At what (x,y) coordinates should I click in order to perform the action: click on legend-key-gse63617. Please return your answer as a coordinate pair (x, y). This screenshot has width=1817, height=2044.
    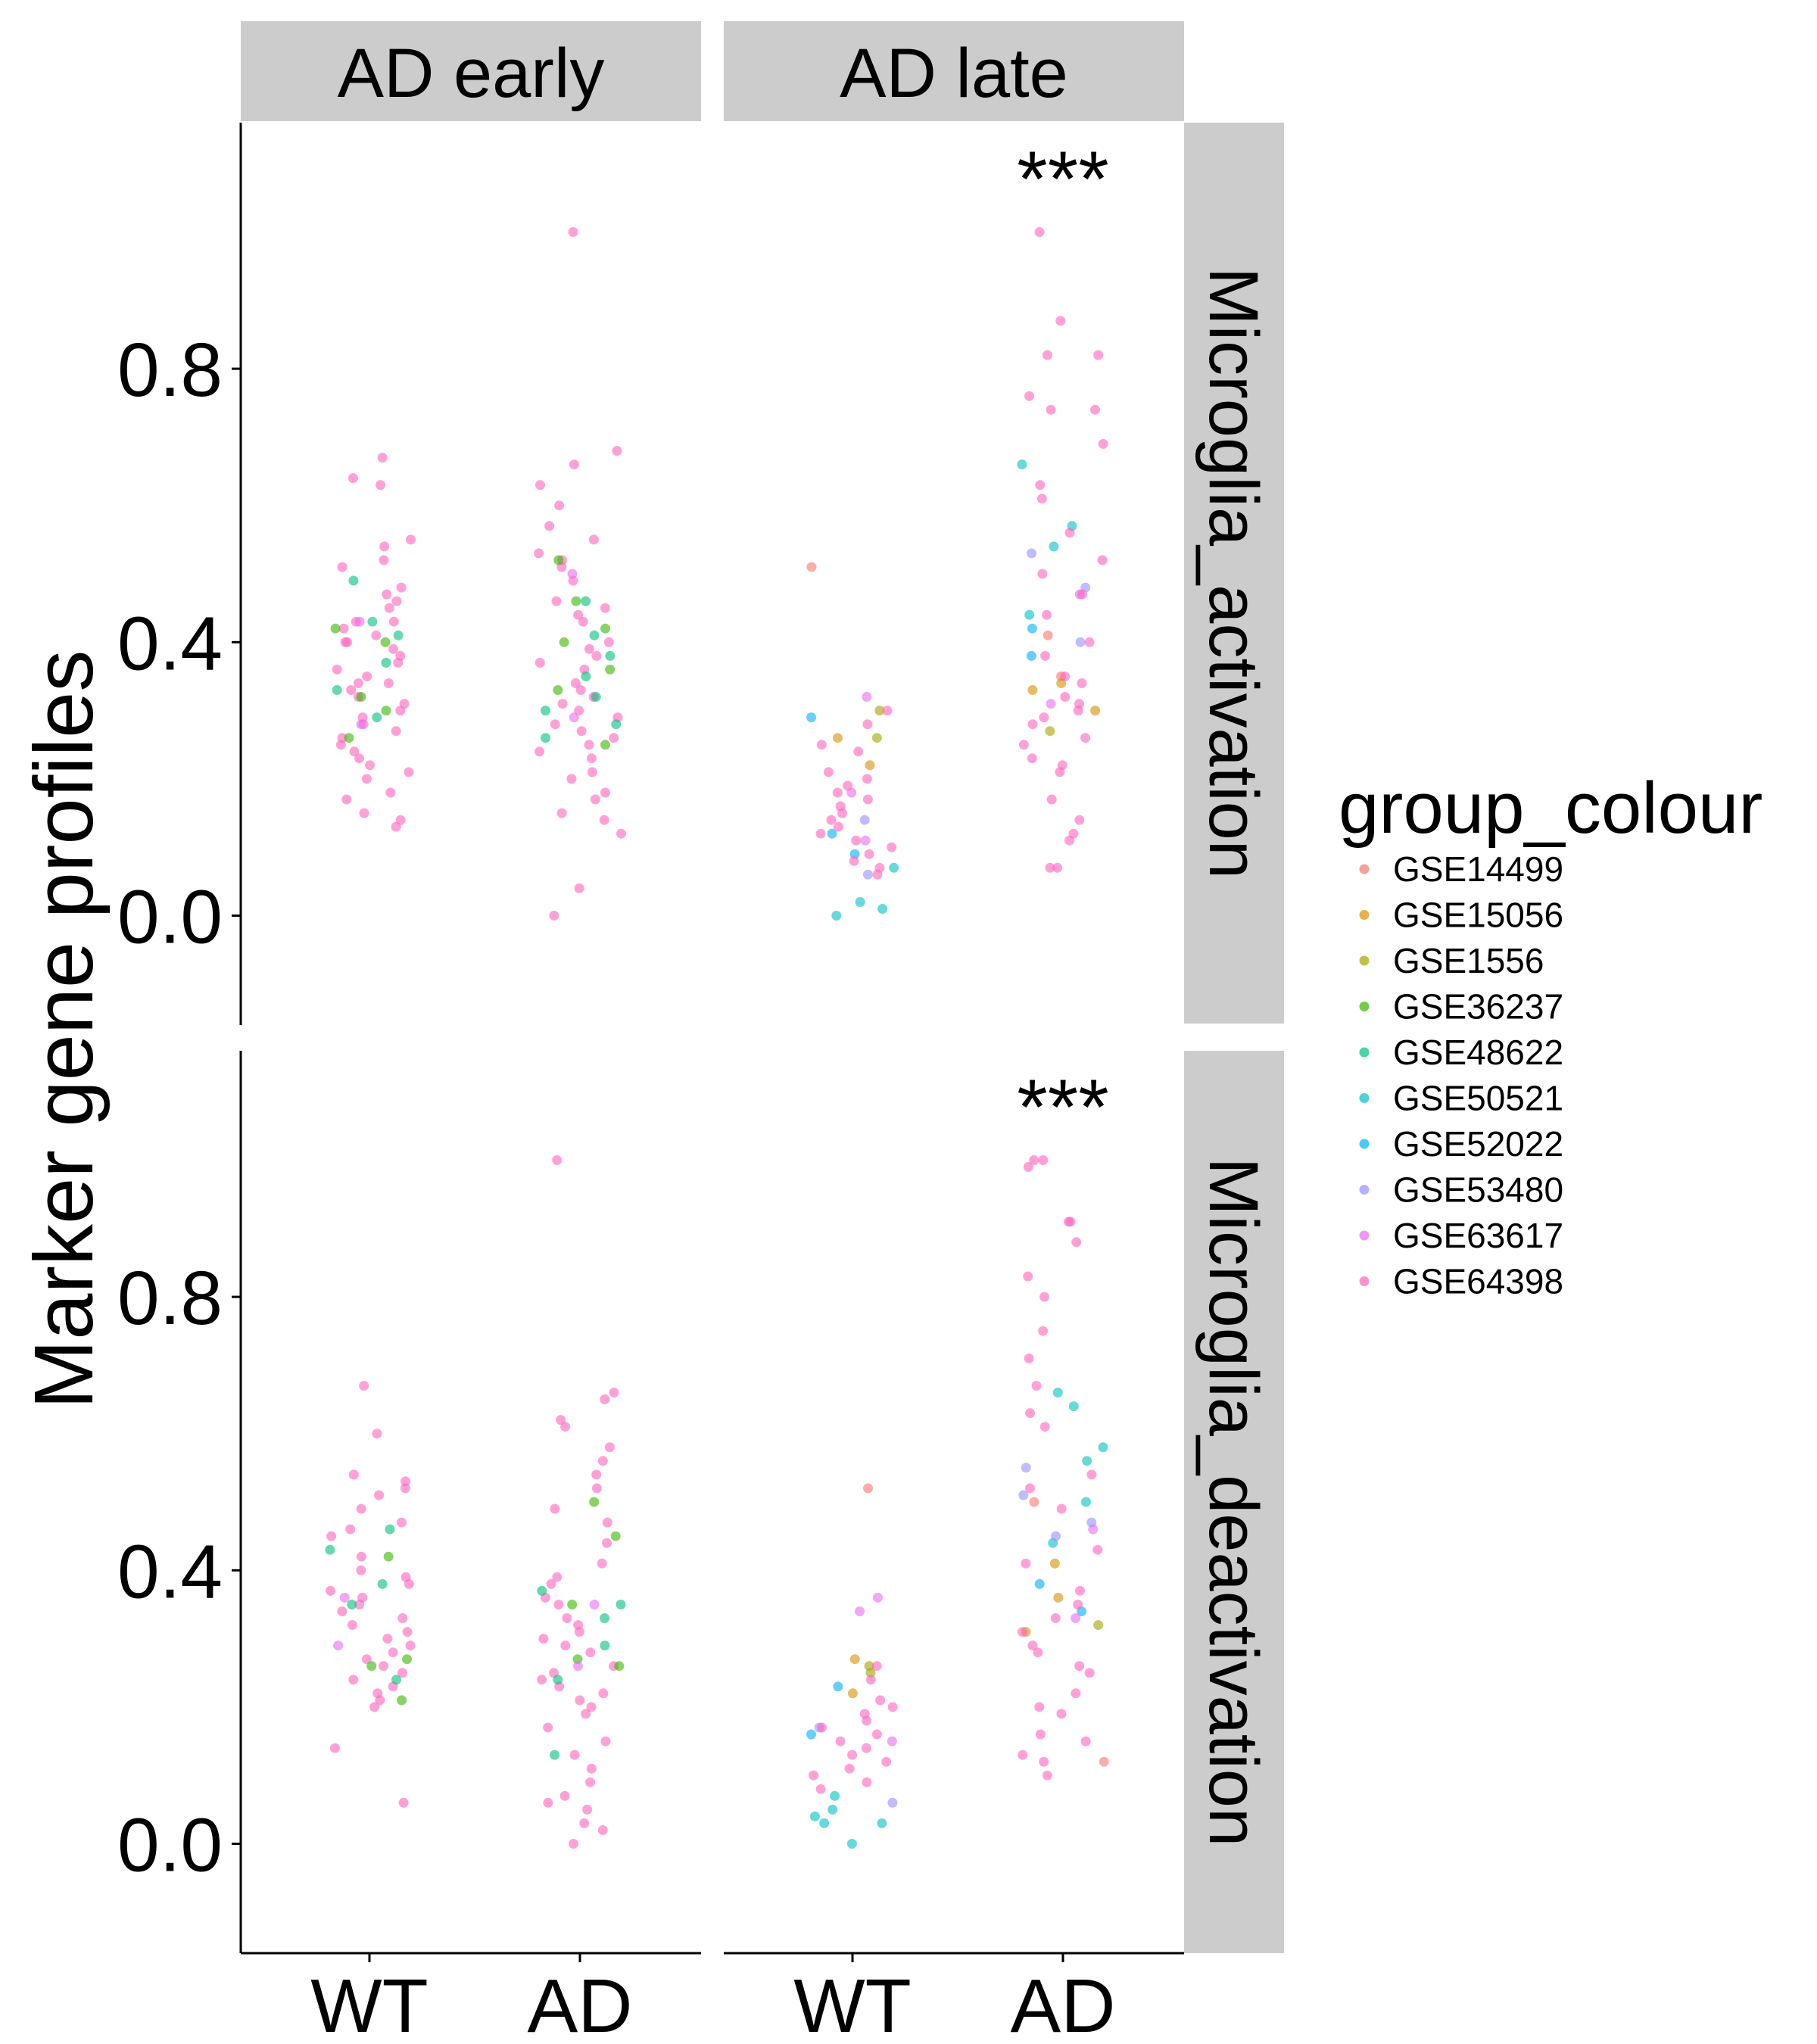
    Looking at the image, I should click on (1364, 1235).